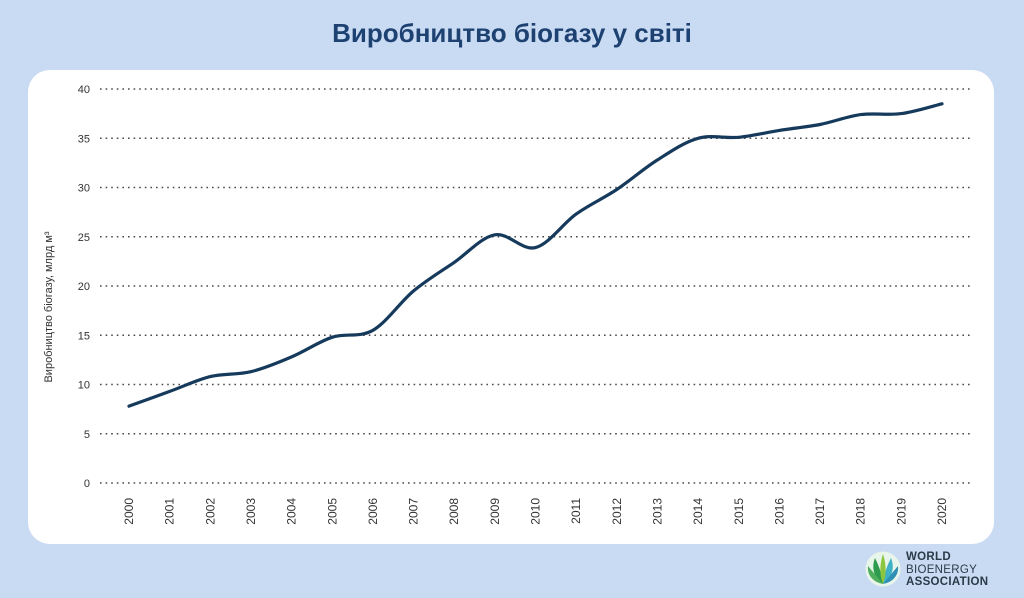 This screenshot has height=598, width=1024. I want to click on x-tick-label: 2016, so click(779, 511).